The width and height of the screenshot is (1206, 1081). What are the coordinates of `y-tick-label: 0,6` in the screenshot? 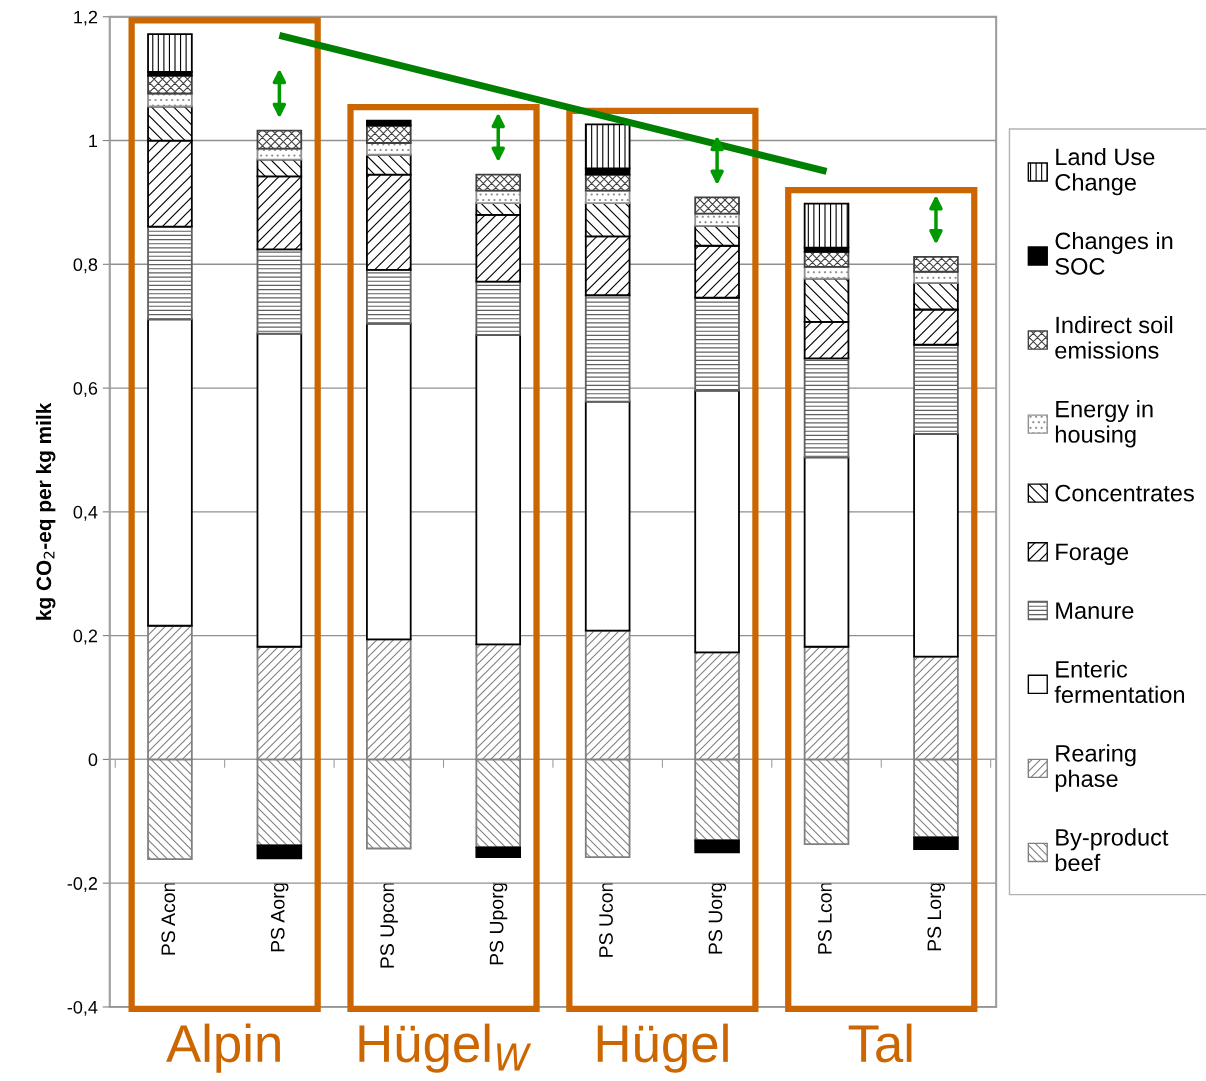 It's located at (85, 389).